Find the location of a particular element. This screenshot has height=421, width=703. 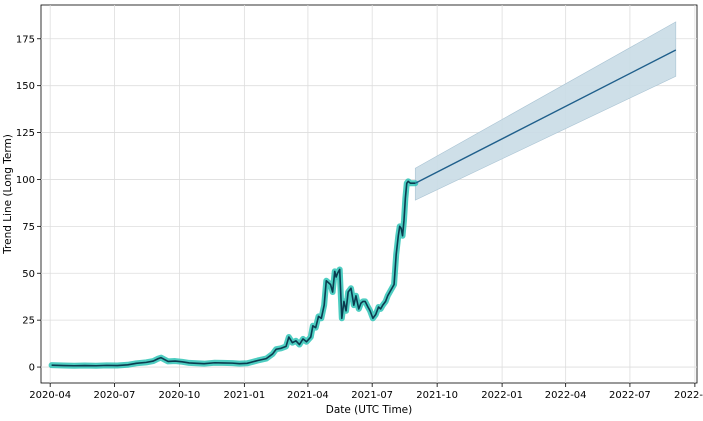

x-axis-label: Date (UTC Time) is located at coordinates (369, 410).